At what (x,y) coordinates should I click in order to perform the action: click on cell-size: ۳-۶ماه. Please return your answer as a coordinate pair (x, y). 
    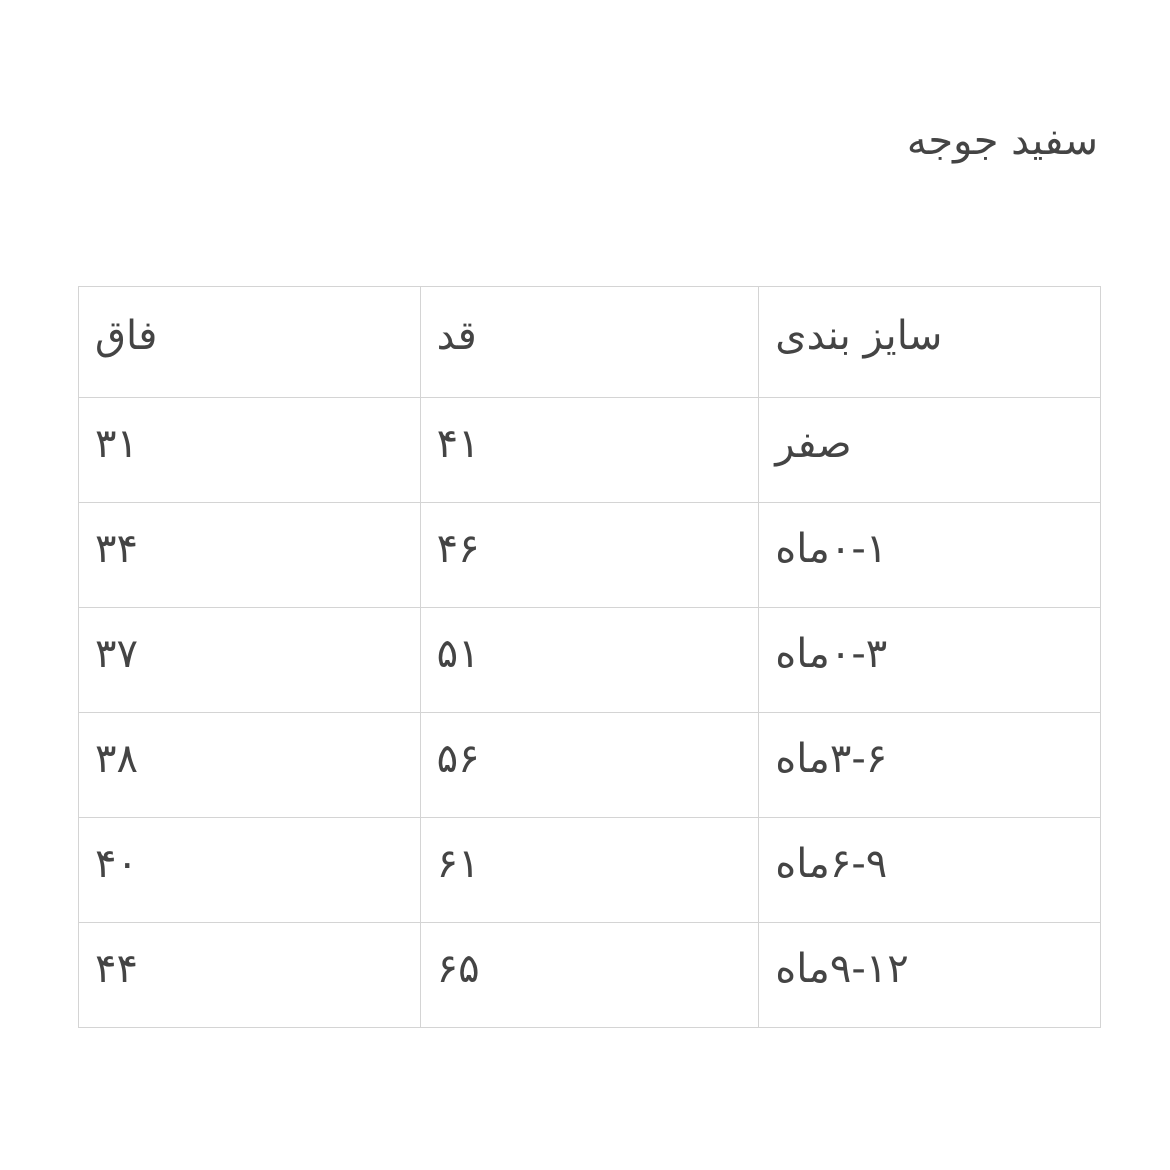
    Looking at the image, I should click on (929, 765).